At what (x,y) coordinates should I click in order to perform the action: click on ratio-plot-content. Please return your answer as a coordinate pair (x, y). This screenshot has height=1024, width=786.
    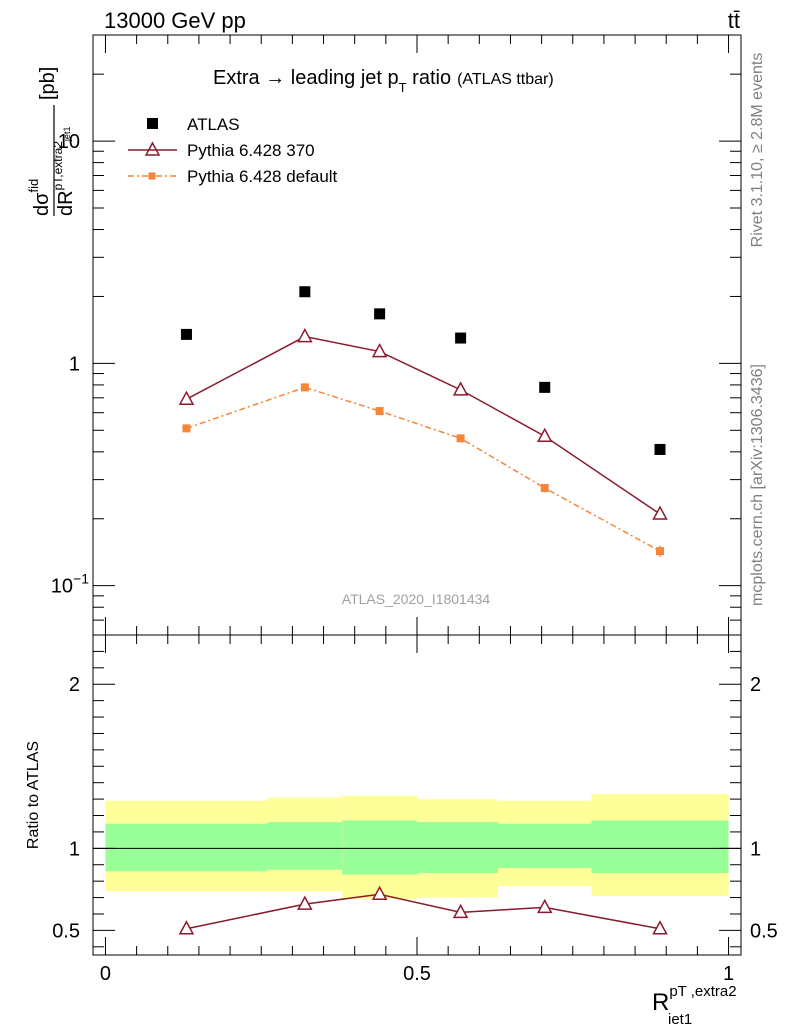
    Looking at the image, I should click on (417, 864).